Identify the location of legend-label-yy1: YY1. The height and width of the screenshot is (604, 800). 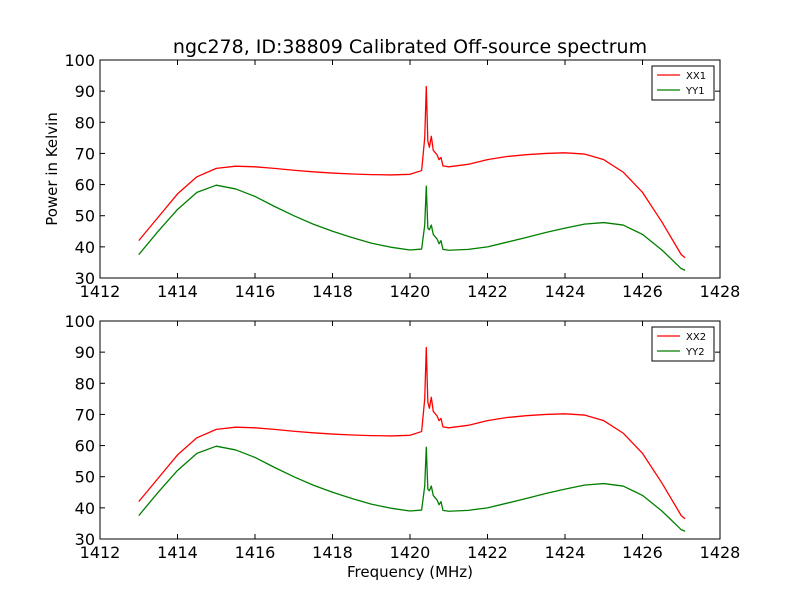
(695, 91).